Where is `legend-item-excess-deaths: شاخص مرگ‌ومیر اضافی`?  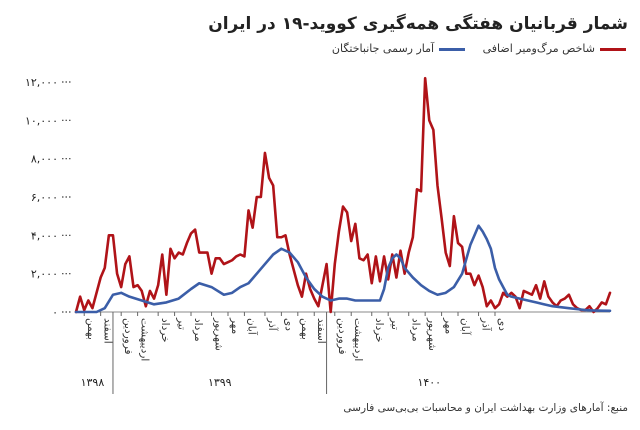 legend-item-excess-deaths: شاخص مرگ‌ومیر اضافی is located at coordinates (554, 48).